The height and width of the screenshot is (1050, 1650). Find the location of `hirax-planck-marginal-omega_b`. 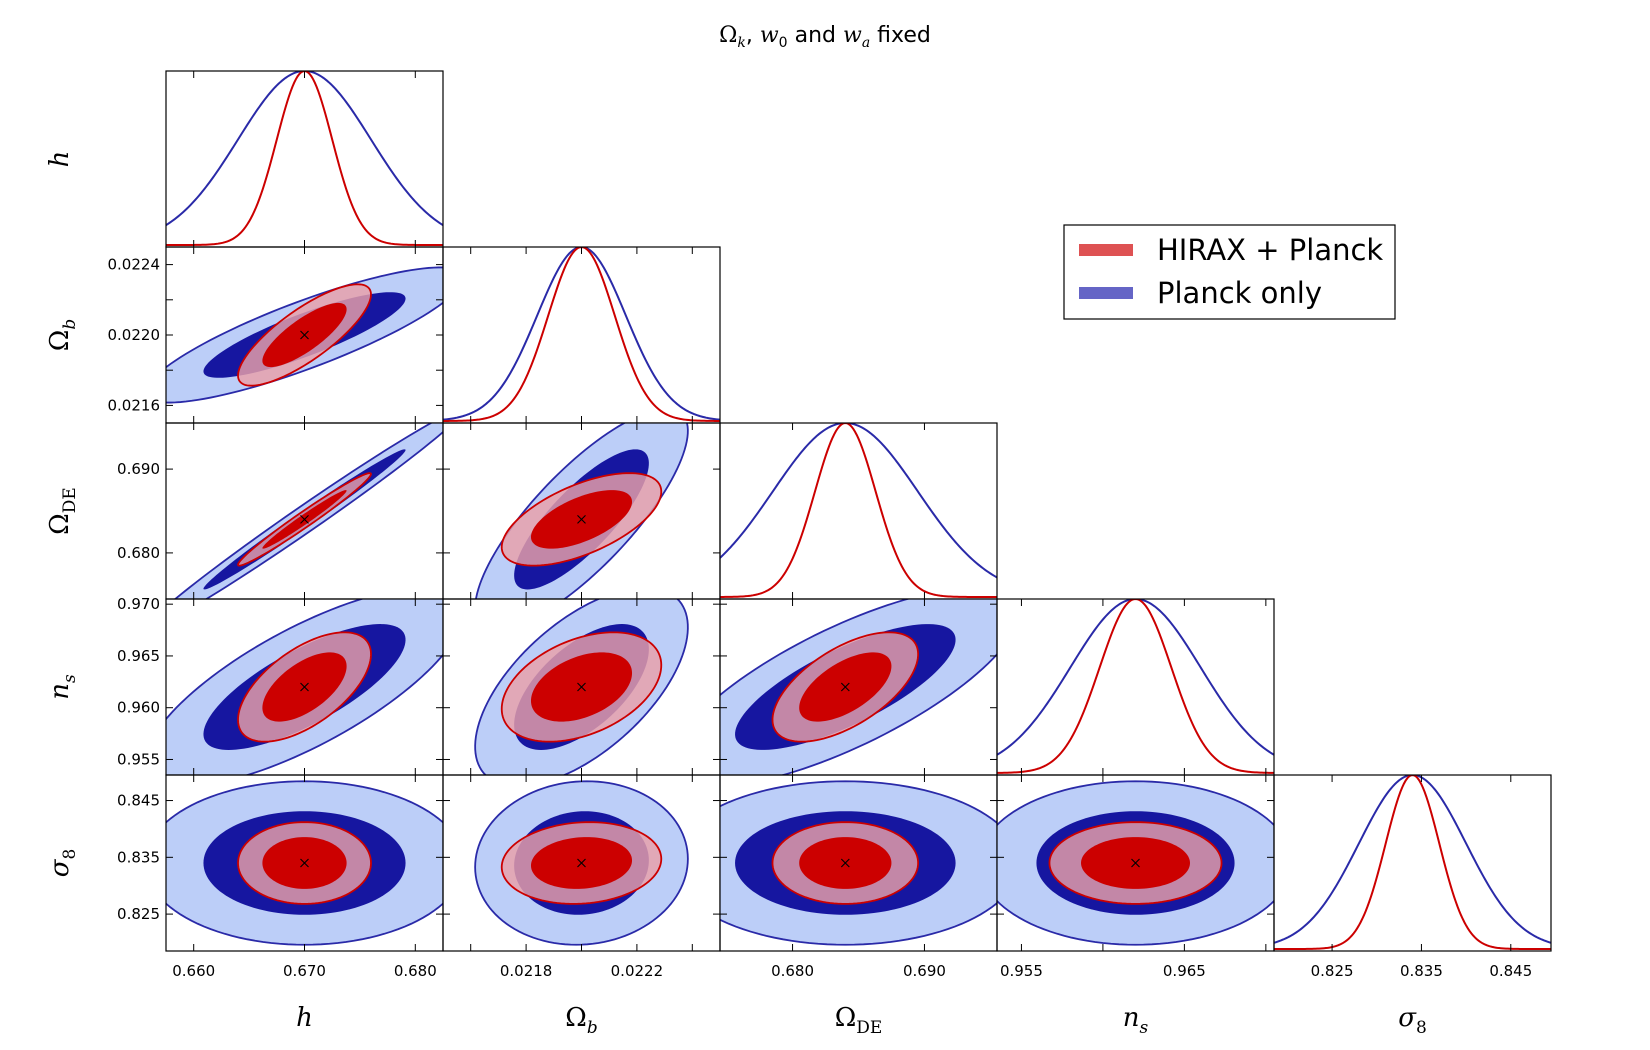

hirax-planck-marginal-omega_b is located at coordinates (581, 334).